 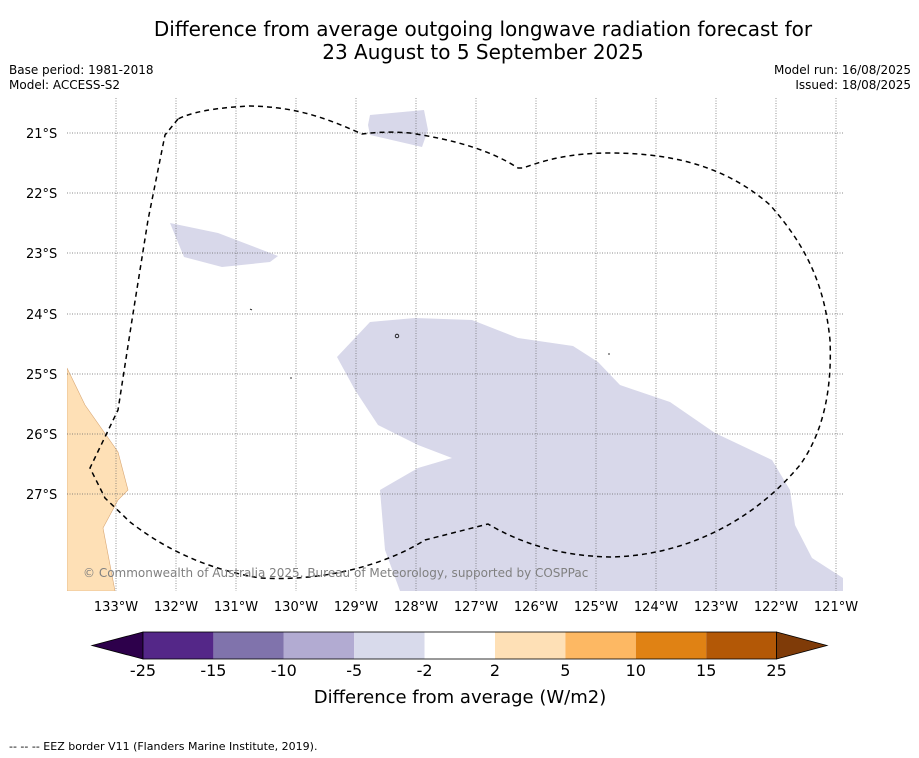 What do you see at coordinates (636, 670) in the screenshot?
I see `colorbar-tick-label: 10` at bounding box center [636, 670].